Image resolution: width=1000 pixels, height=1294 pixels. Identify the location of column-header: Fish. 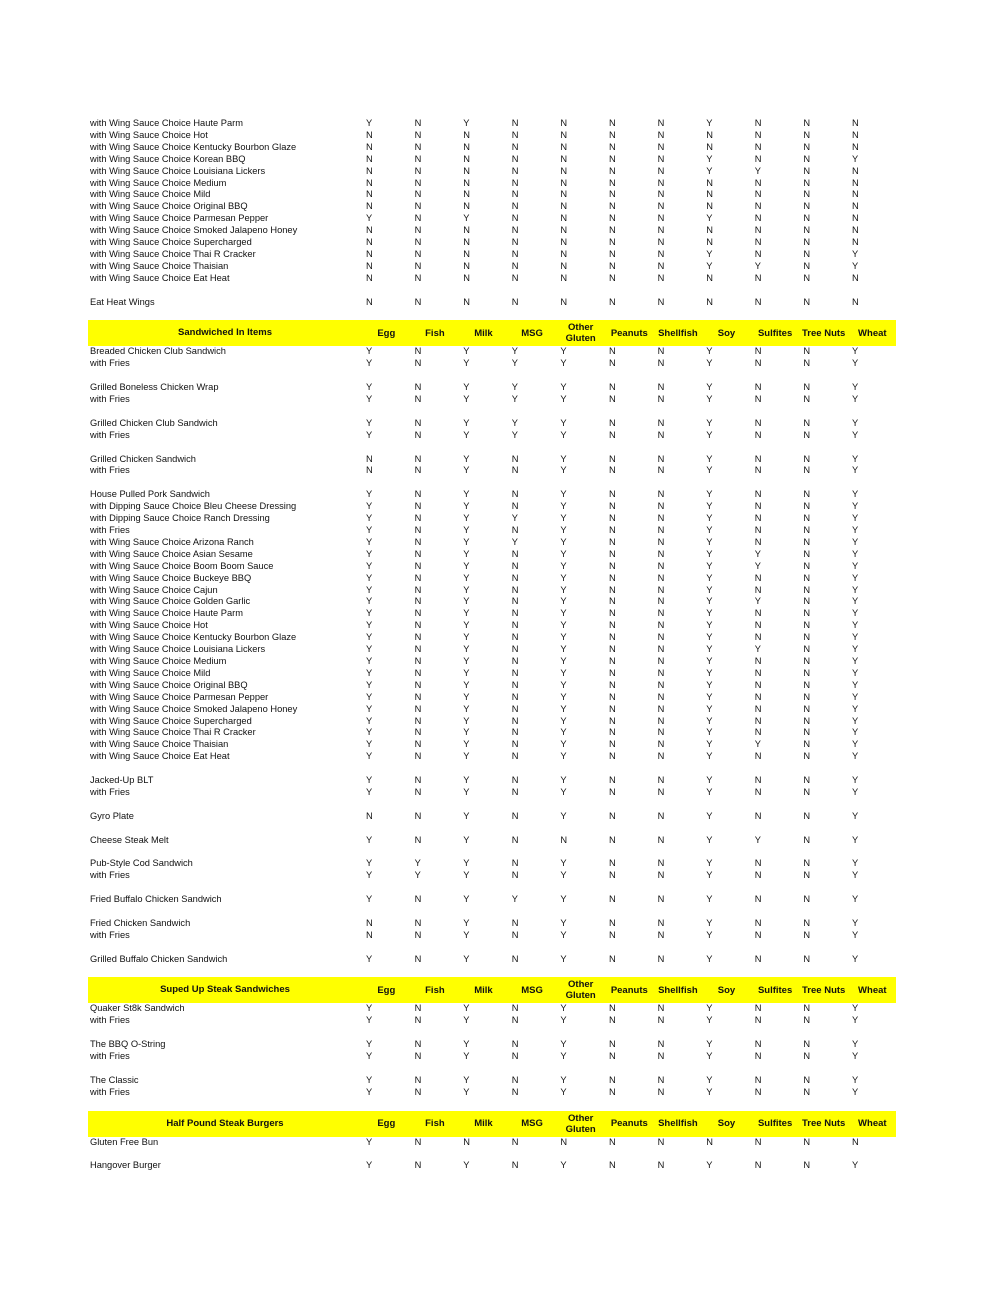
(435, 333).